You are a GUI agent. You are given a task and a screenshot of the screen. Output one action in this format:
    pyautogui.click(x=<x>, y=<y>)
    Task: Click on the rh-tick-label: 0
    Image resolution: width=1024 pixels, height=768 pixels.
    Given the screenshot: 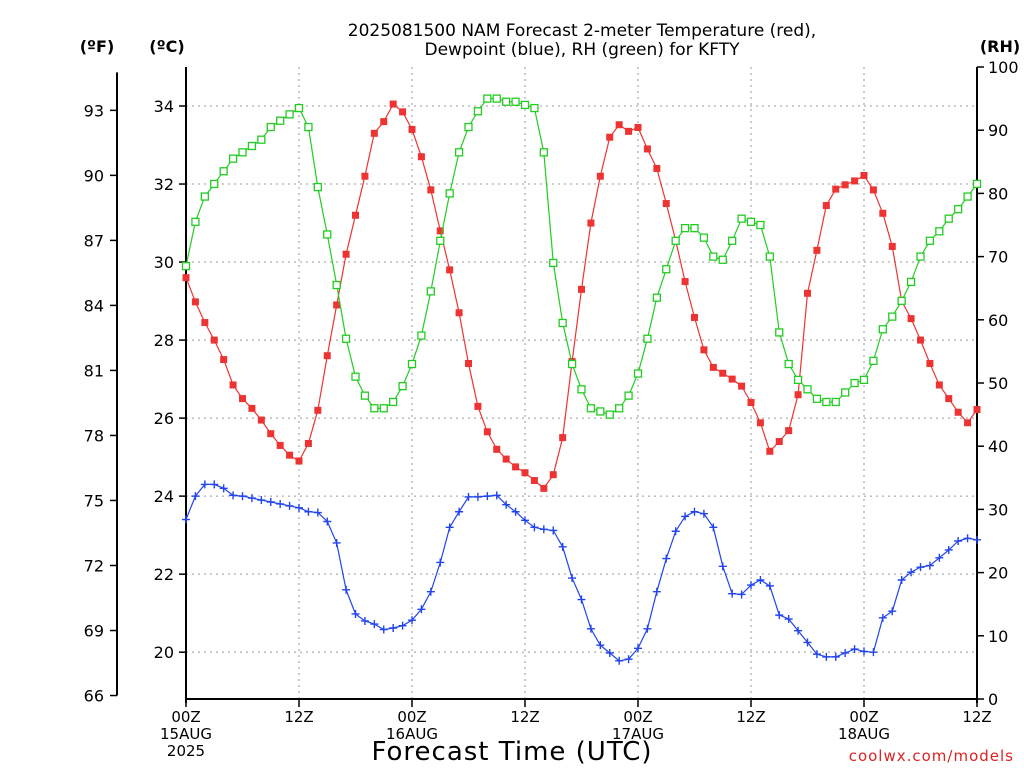 What is the action you would take?
    pyautogui.click(x=993, y=699)
    